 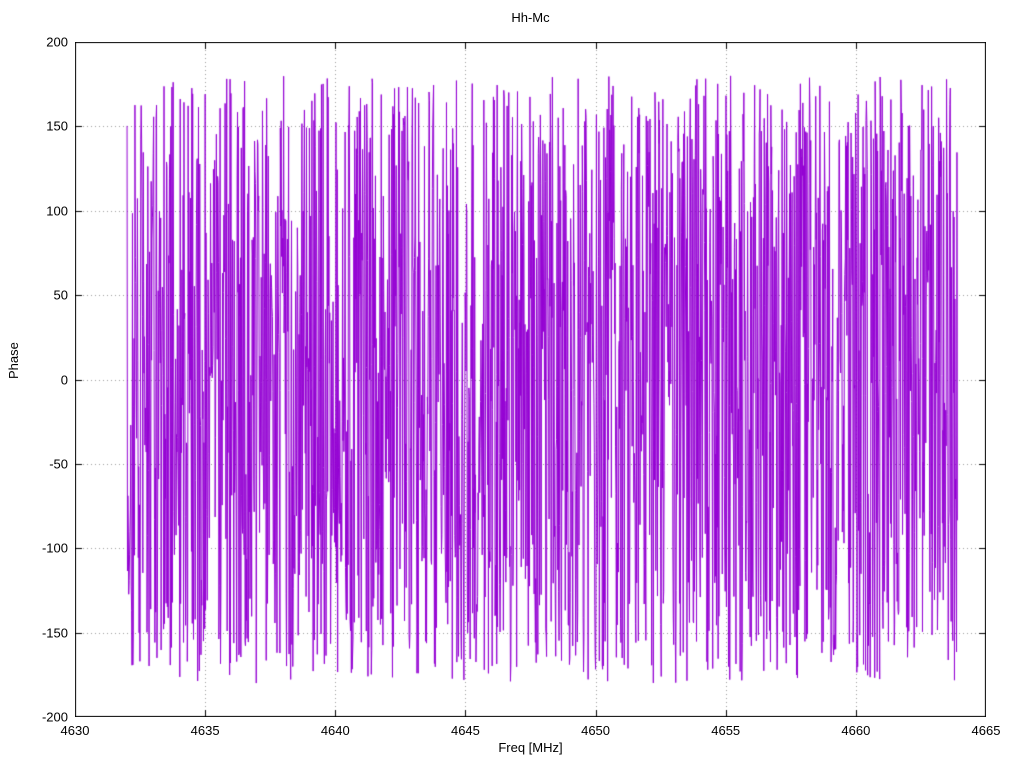 What do you see at coordinates (465, 730) in the screenshot?
I see `x-tick-label: 4645` at bounding box center [465, 730].